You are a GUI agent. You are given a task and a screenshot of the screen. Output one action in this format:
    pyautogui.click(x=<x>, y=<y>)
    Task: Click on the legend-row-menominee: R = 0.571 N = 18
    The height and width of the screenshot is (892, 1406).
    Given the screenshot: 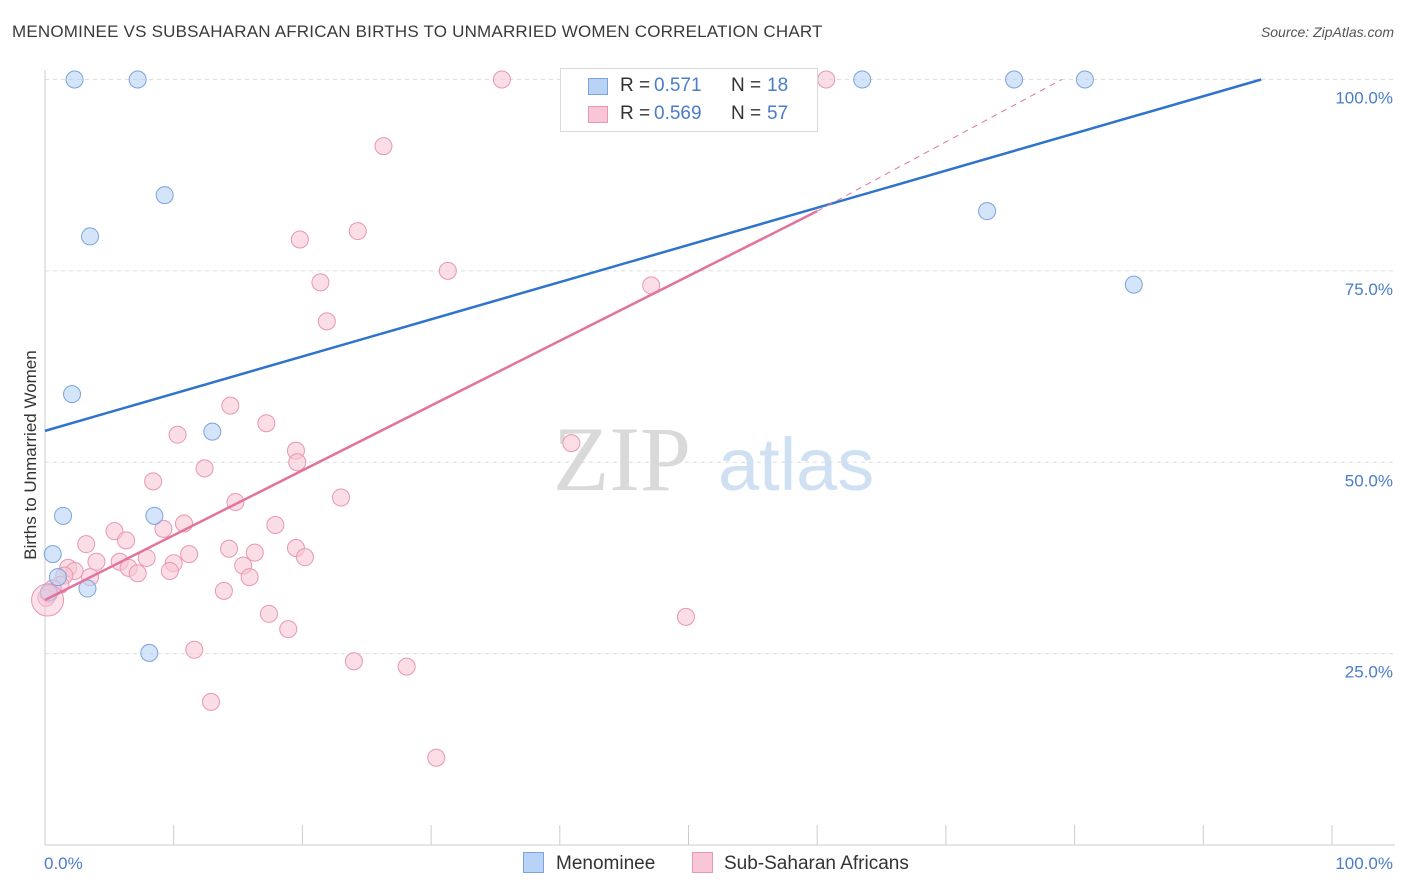 What is the action you would take?
    pyautogui.click(x=689, y=86)
    